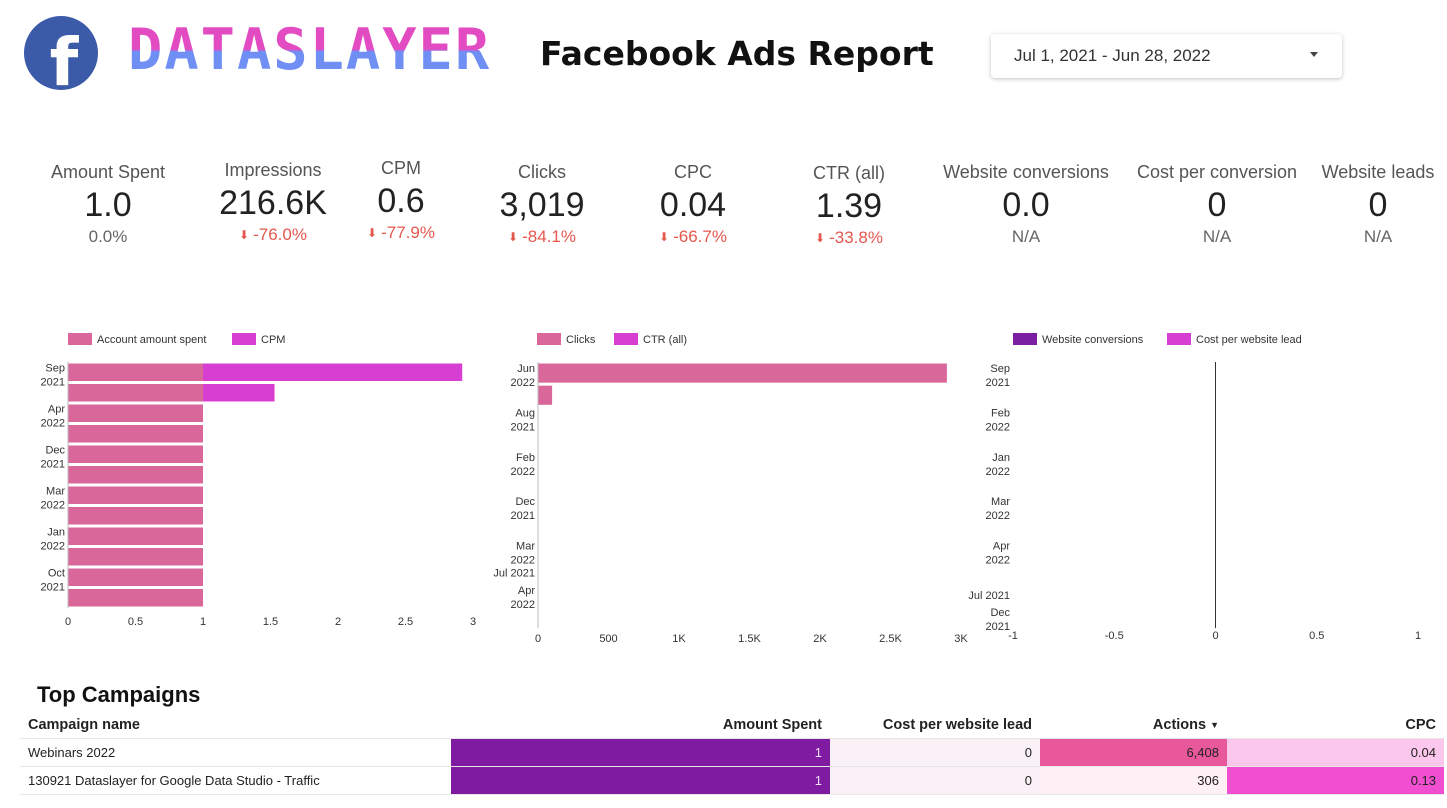  Describe the element at coordinates (1013, 636) in the screenshot. I see `x-tick-label: -1` at that location.